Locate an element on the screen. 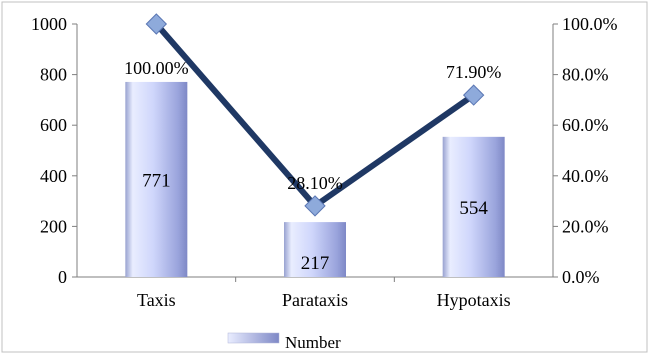 The height and width of the screenshot is (354, 649). category-label: Parataxis is located at coordinates (315, 300).